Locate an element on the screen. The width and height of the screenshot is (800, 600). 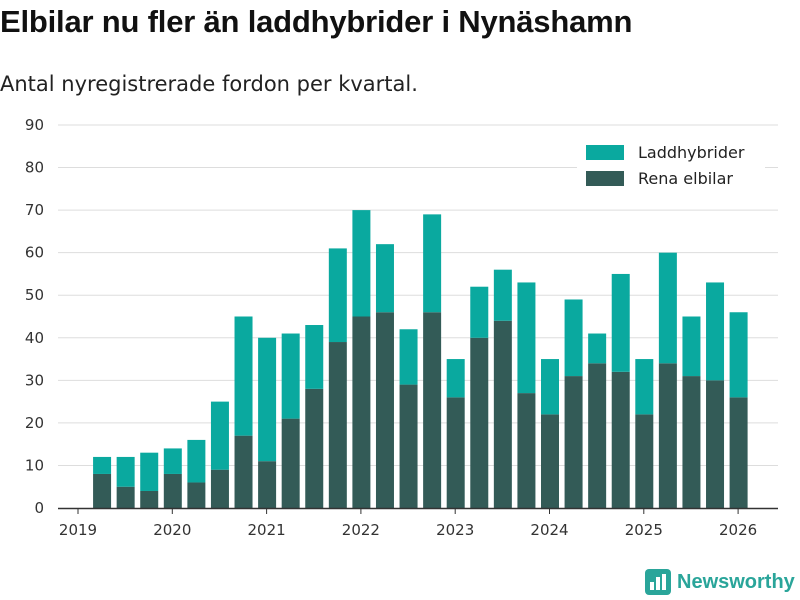
y-tick-label: 40 is located at coordinates (34, 338).